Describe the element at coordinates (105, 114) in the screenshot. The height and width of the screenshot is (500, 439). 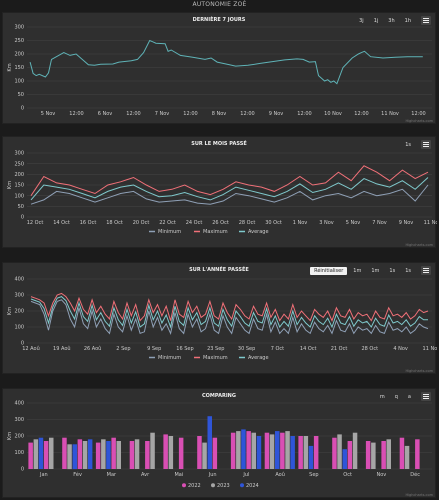
I see `x-tick-label: 6 Nov` at that location.